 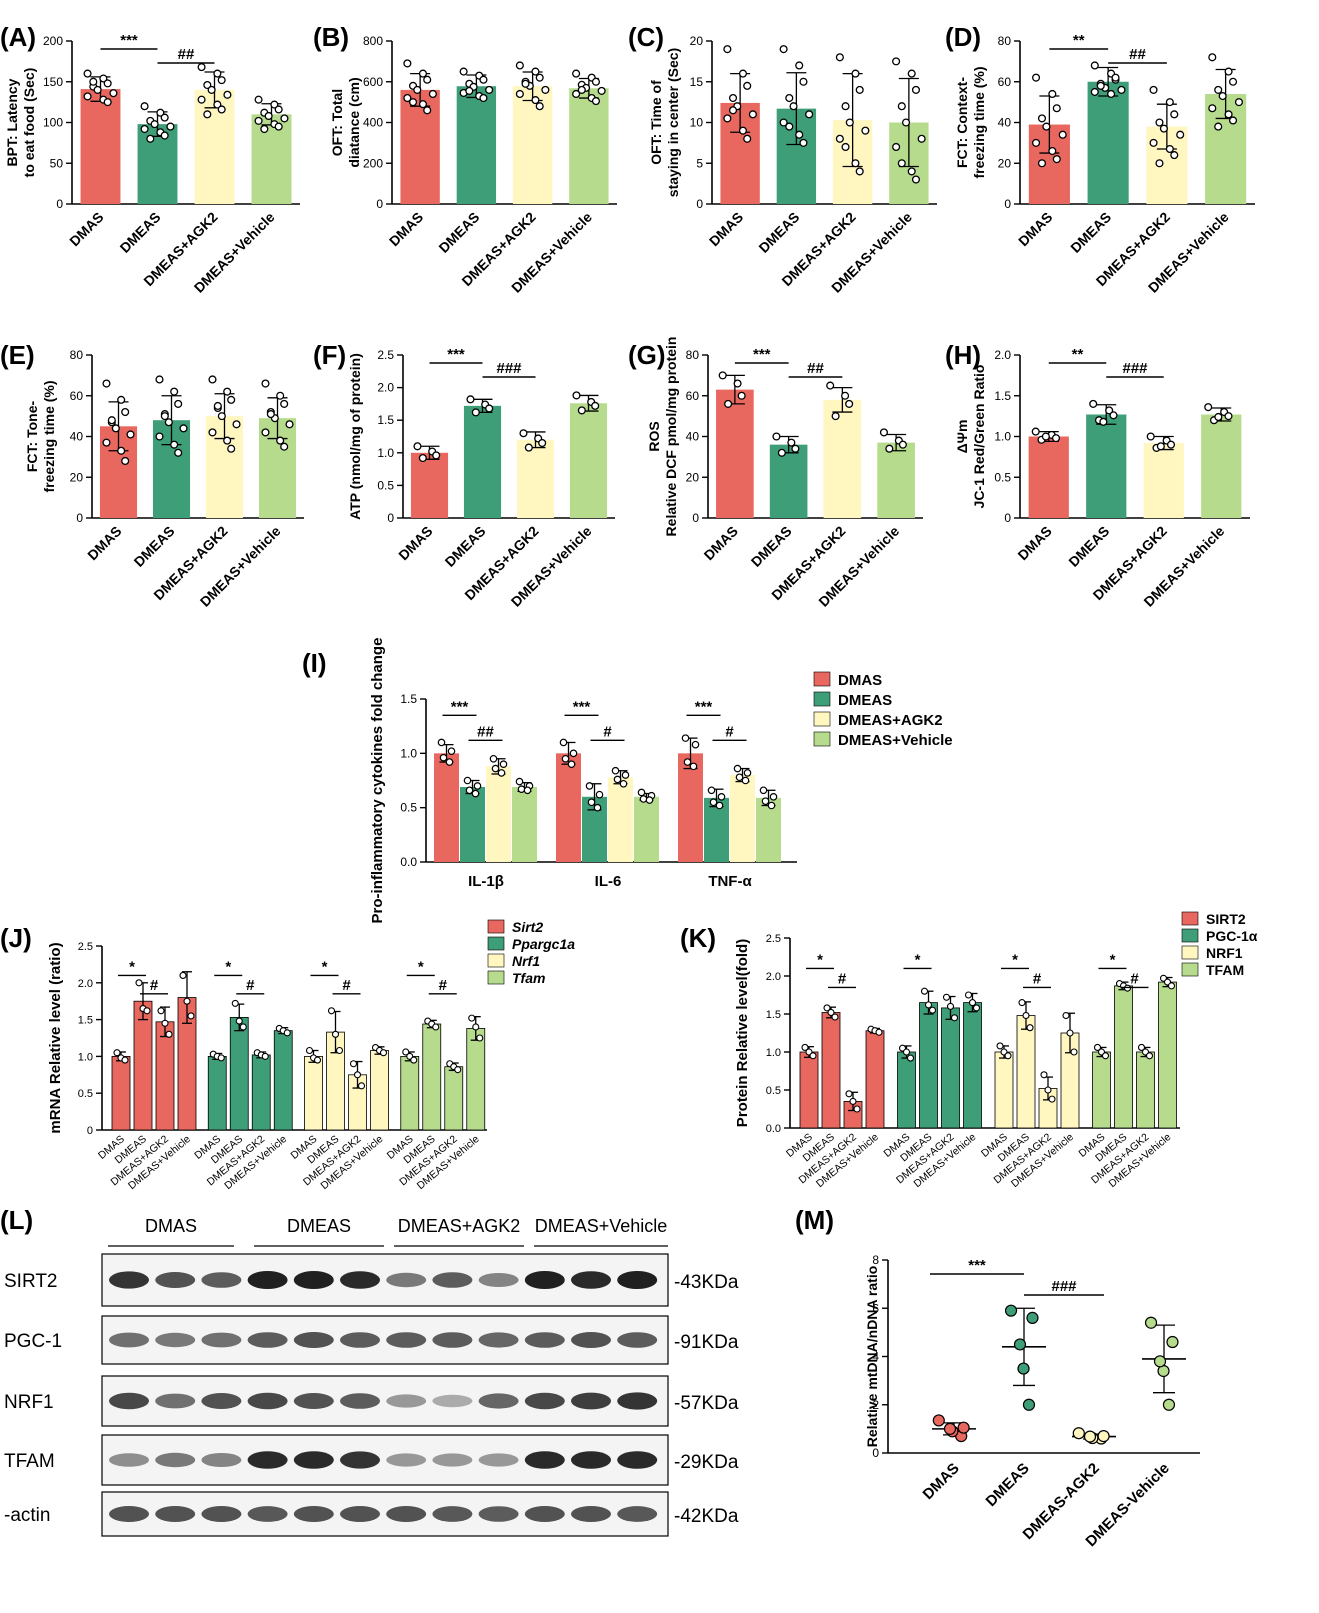 What do you see at coordinates (509, 368) in the screenshot?
I see `significance-label: ###` at bounding box center [509, 368].